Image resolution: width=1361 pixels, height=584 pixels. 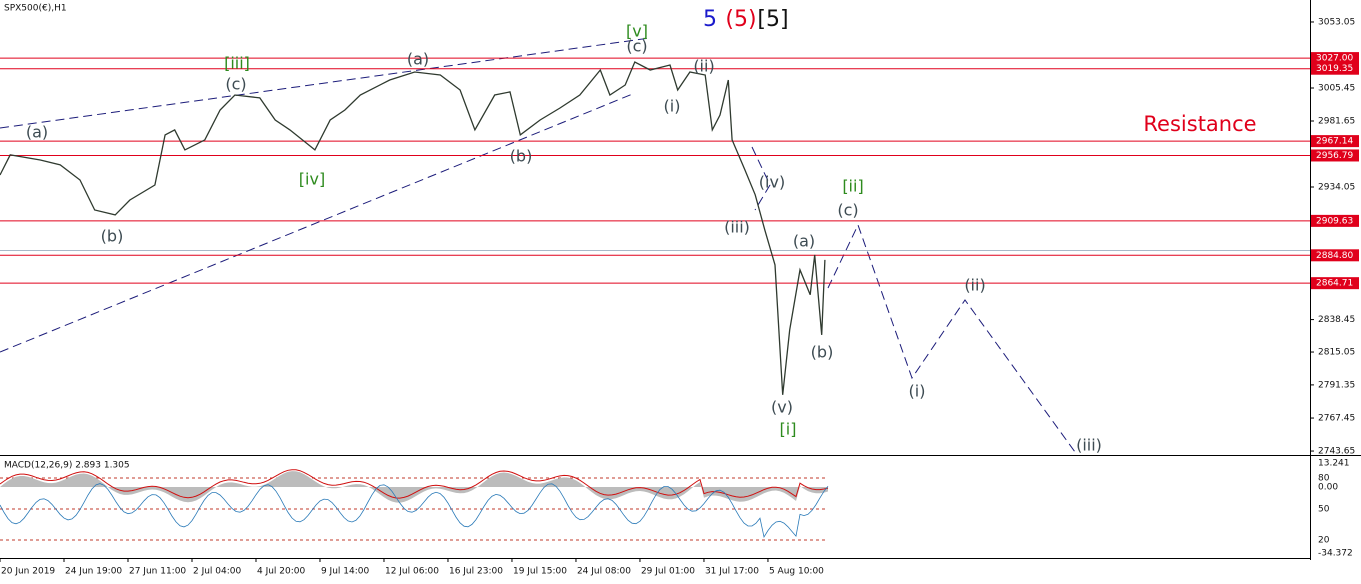 I want to click on macd-tick-label: -34.372, so click(x=1335, y=554).